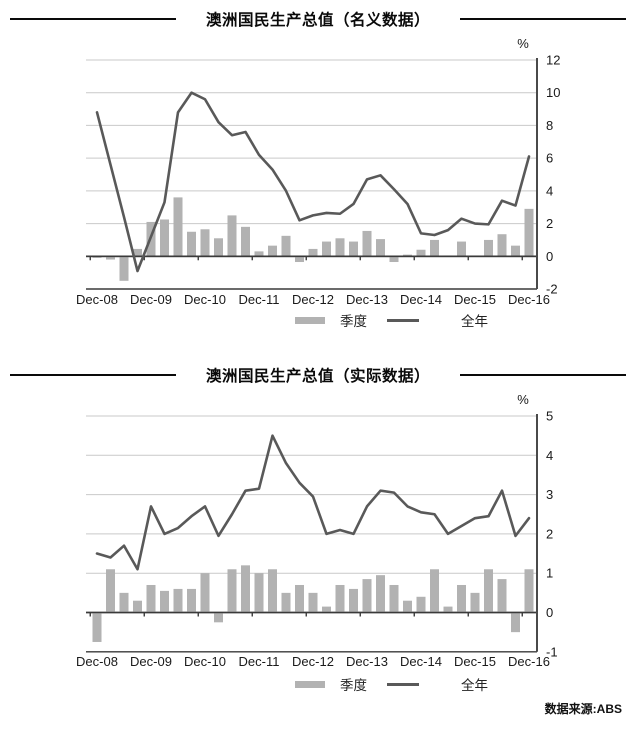 This screenshot has width=636, height=731. Describe the element at coordinates (549, 125) in the screenshot. I see `svg-text: 8` at that location.